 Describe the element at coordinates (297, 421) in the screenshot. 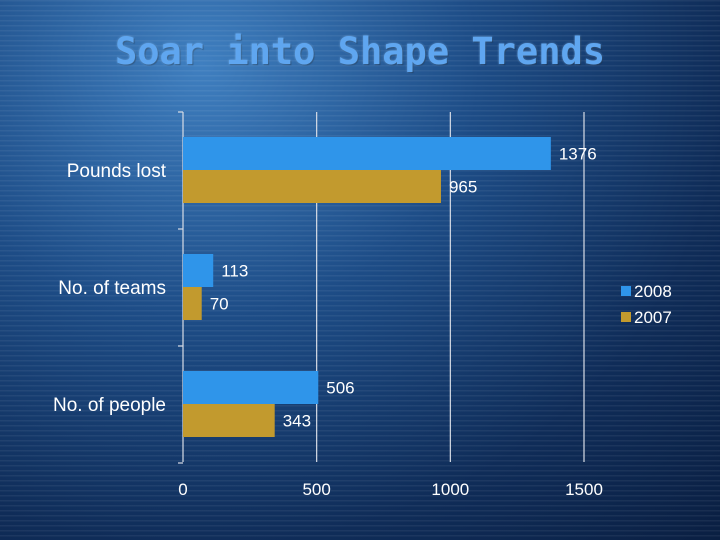

I see `data-label: 343` at that location.